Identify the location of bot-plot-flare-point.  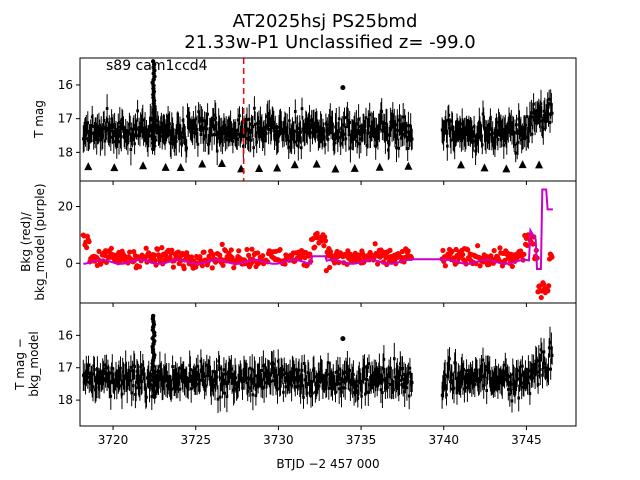
(154, 397).